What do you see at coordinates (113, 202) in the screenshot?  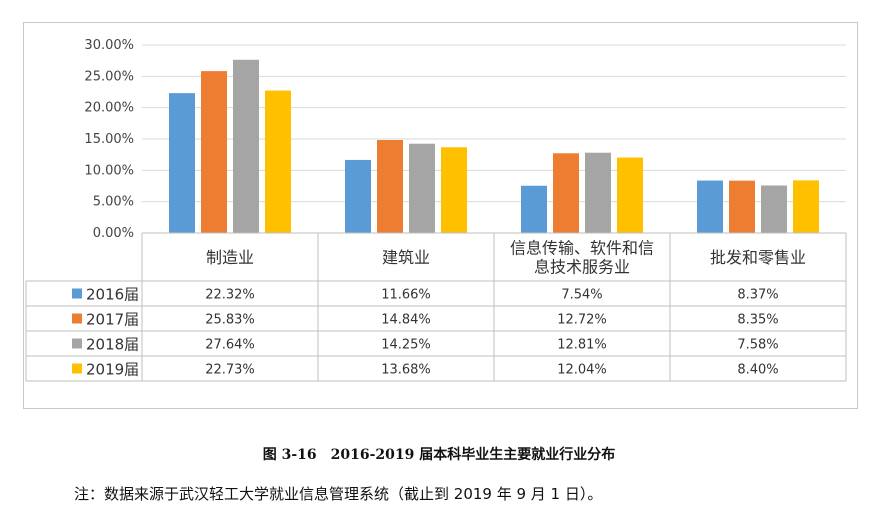 I see `y-tick-label: 5.00%` at bounding box center [113, 202].